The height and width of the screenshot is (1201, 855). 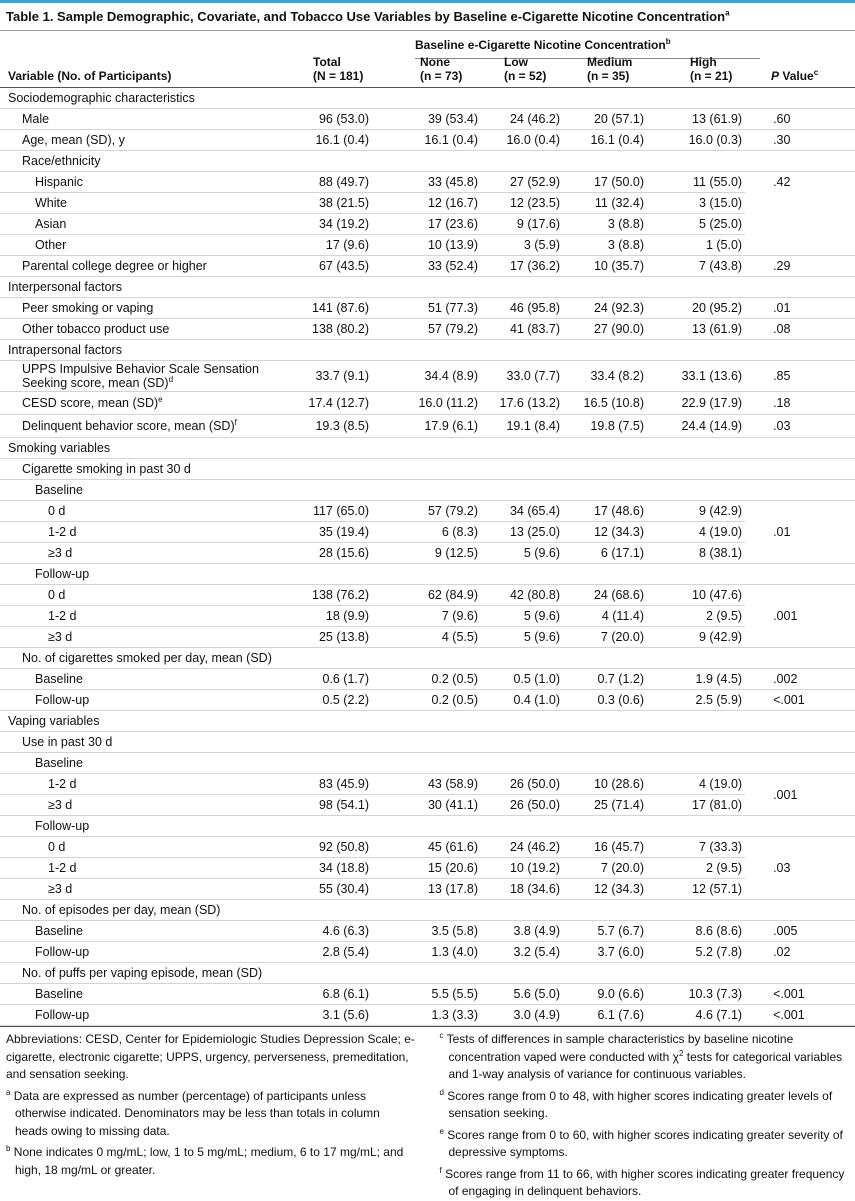 What do you see at coordinates (336, 784) in the screenshot?
I see `cell-value: 83 (45.9)` at bounding box center [336, 784].